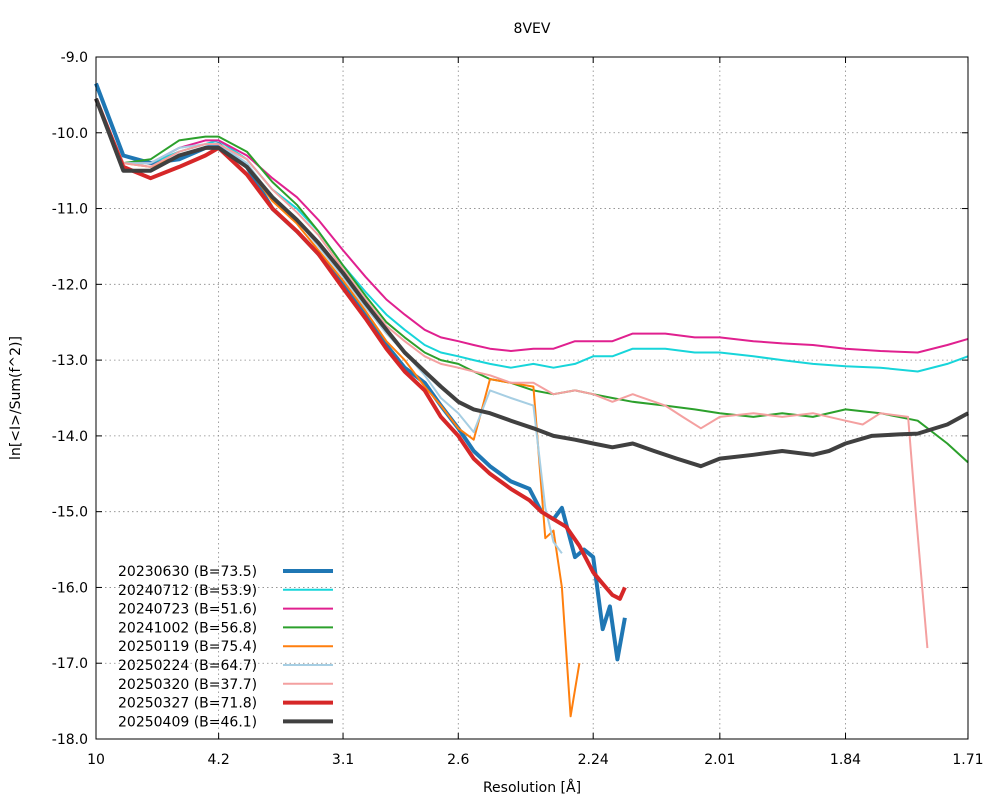 Image resolution: width=1000 pixels, height=800 pixels. Describe the element at coordinates (187, 722) in the screenshot. I see `legend-label: 20250409 (B=46.1)` at that location.